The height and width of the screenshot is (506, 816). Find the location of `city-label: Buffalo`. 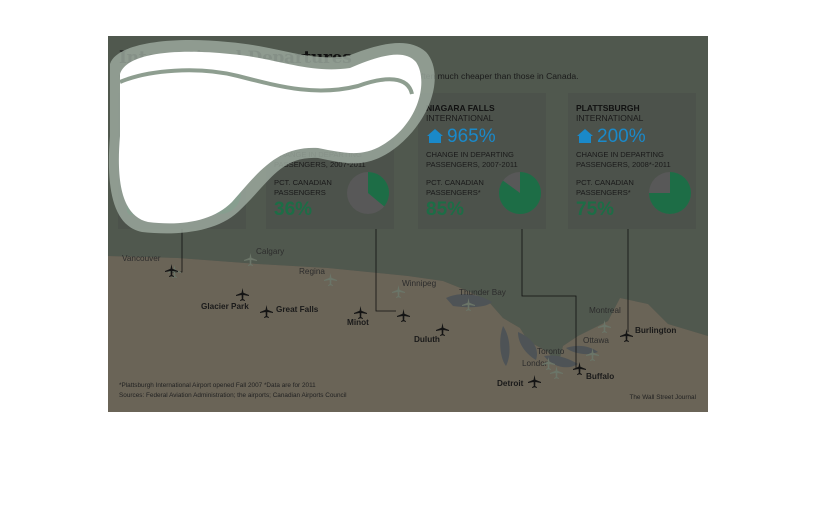

city-label: Buffalo is located at coordinates (600, 376).